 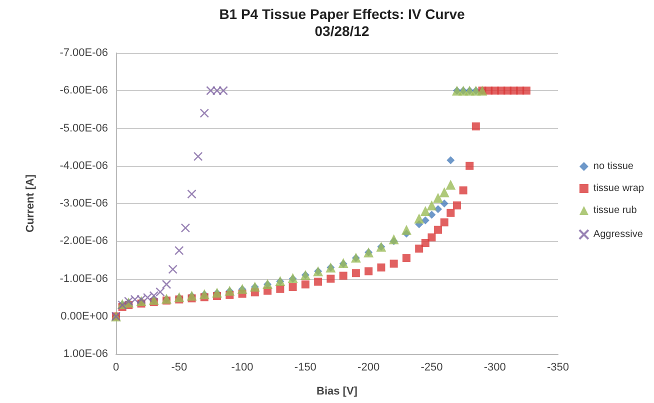 I want to click on y-tick-label: -2.00E-06, so click(x=84, y=241).